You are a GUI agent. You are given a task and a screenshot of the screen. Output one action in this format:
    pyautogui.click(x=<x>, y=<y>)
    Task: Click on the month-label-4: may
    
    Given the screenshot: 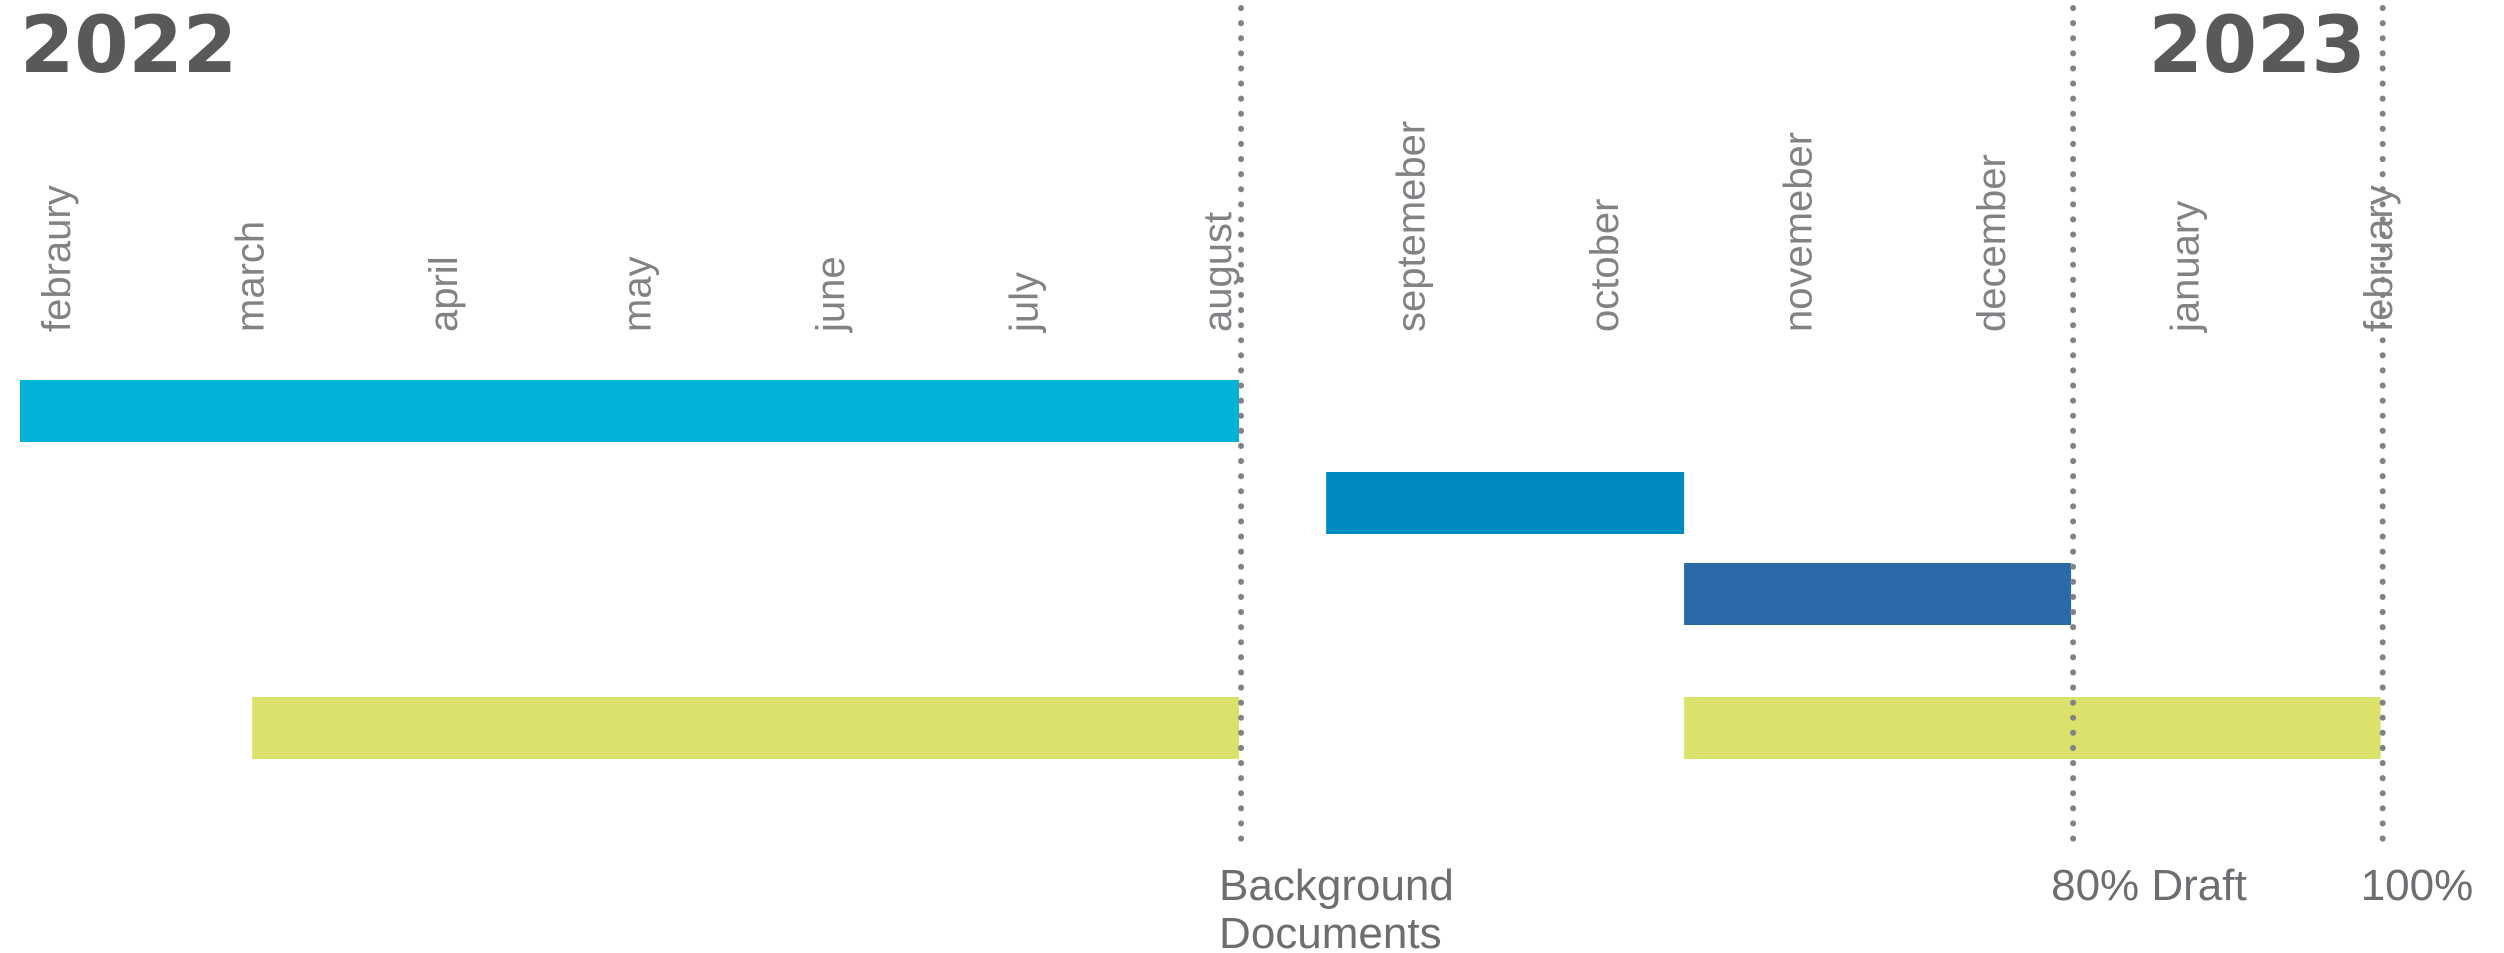 What is the action you would take?
    pyautogui.click(x=638, y=294)
    